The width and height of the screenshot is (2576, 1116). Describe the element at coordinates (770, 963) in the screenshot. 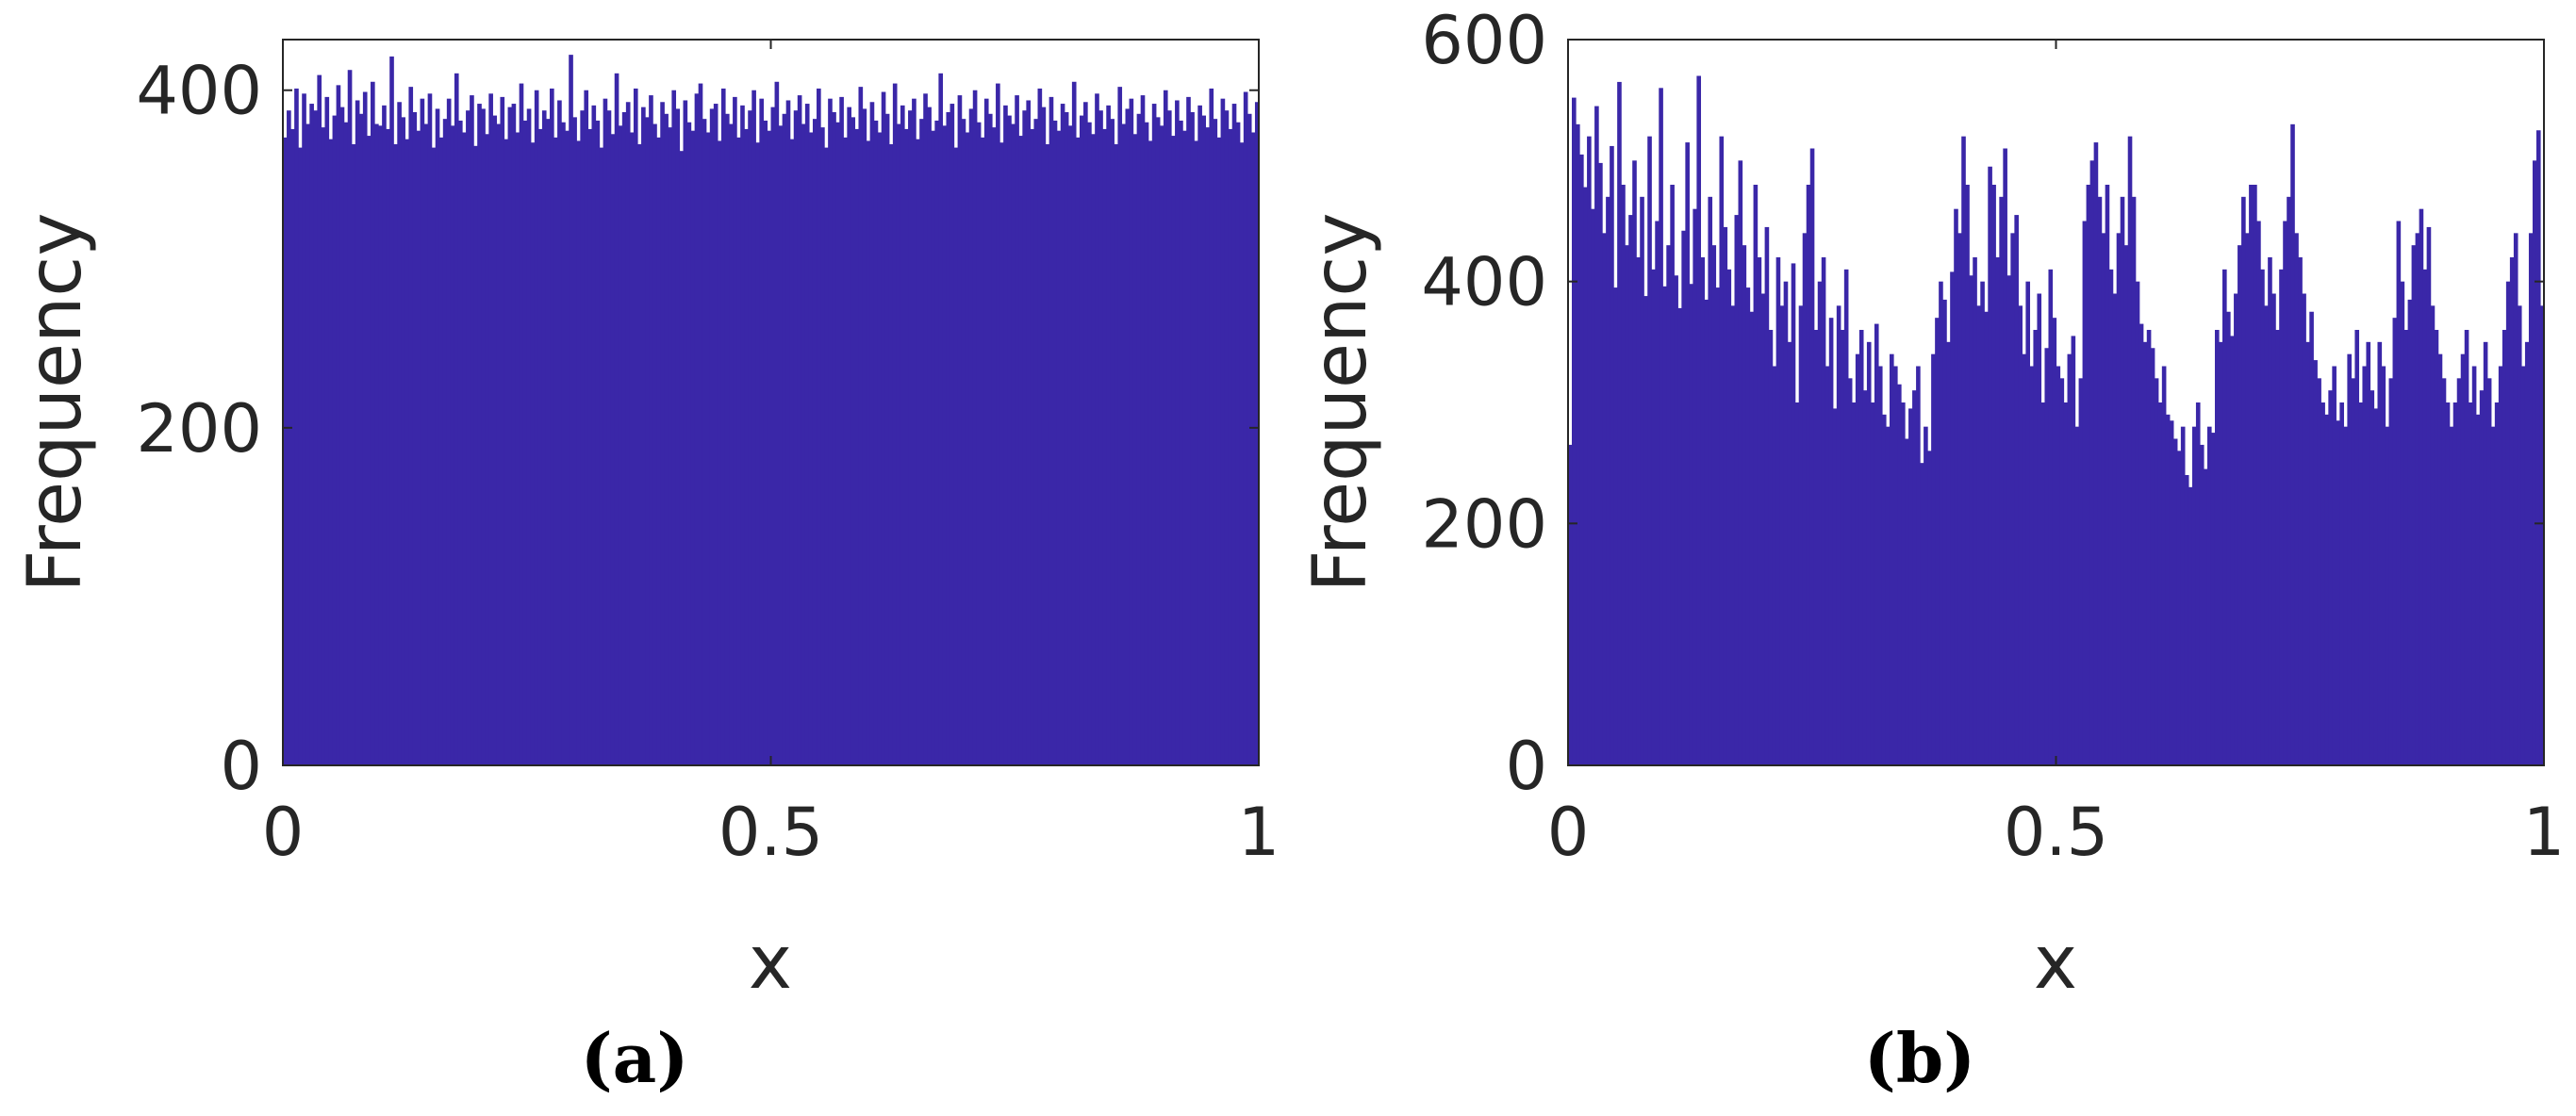

I see `x-axis-label-a: x` at that location.